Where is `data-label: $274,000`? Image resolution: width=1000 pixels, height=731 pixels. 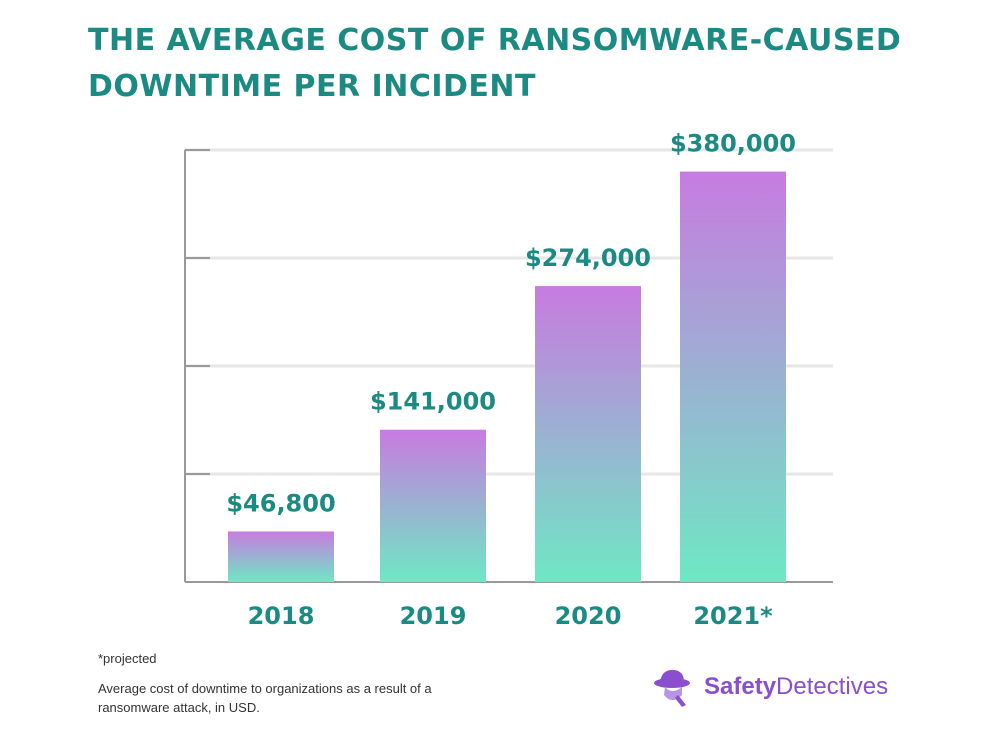 data-label: $274,000 is located at coordinates (588, 258).